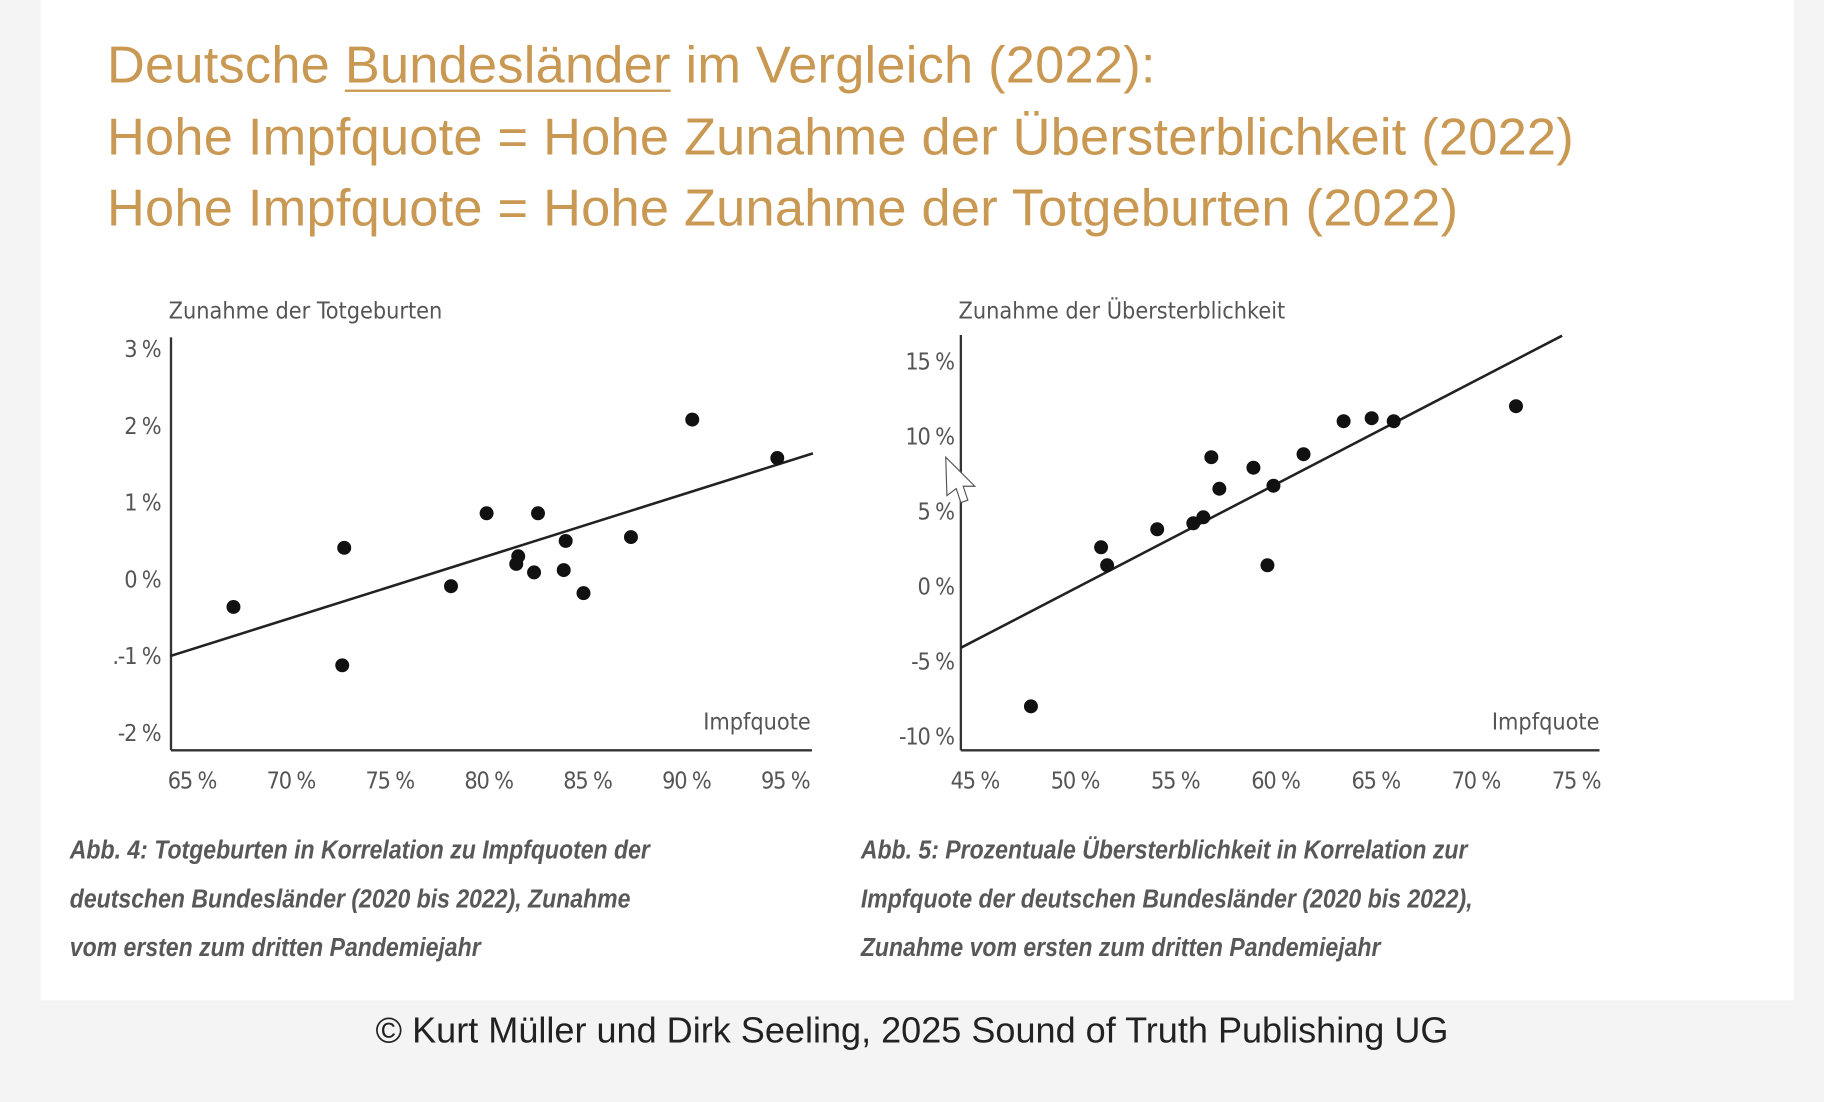 The image size is (1824, 1102). Describe the element at coordinates (306, 311) in the screenshot. I see `y-axis-title: Zunahme der Totgeburten` at that location.